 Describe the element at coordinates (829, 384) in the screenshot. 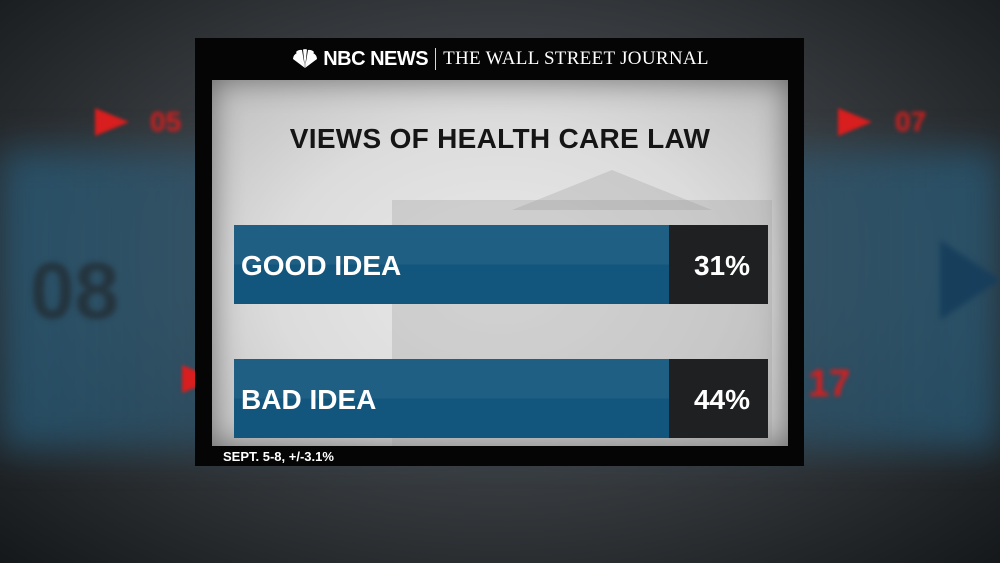

I see `bg-number-lower-right: 17` at that location.